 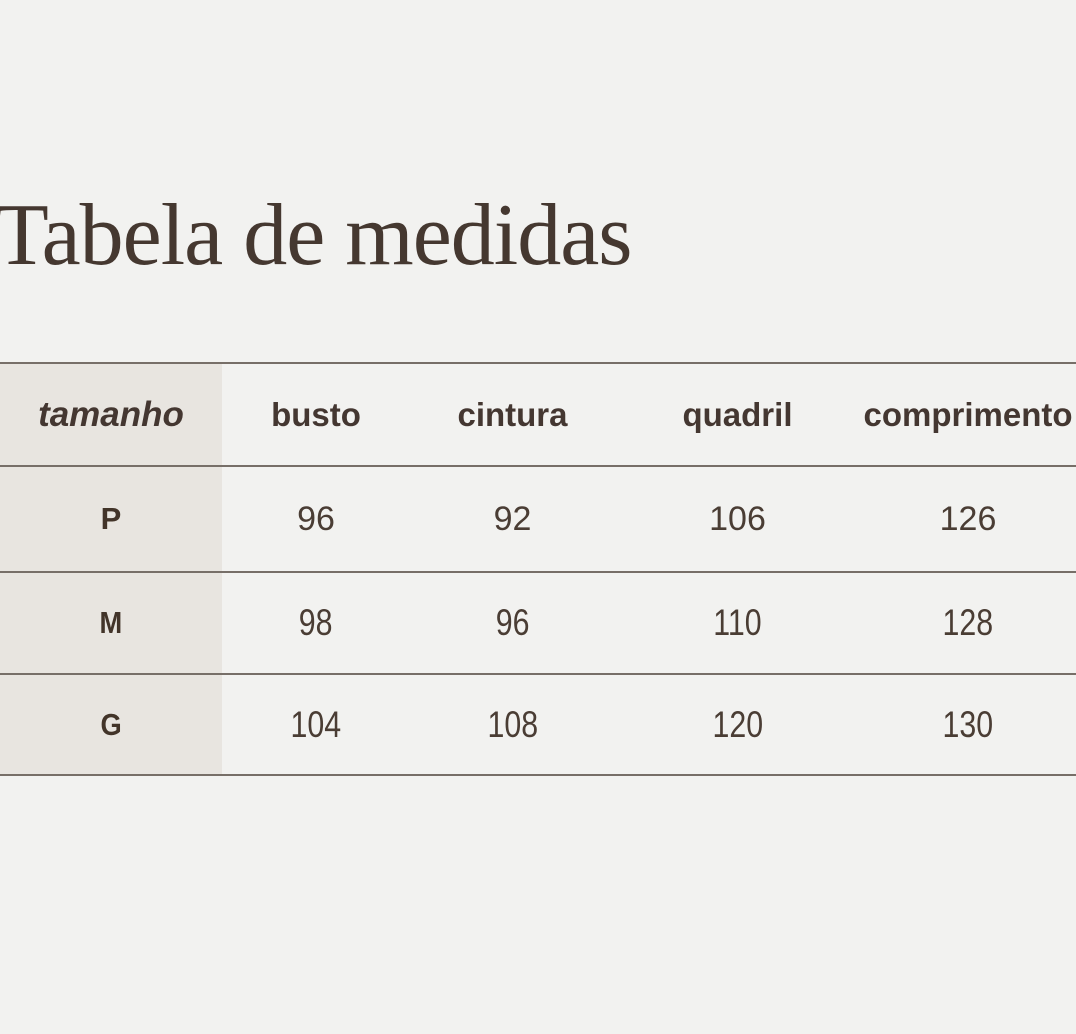 I want to click on cell-g-quadril: 120, so click(x=737, y=724).